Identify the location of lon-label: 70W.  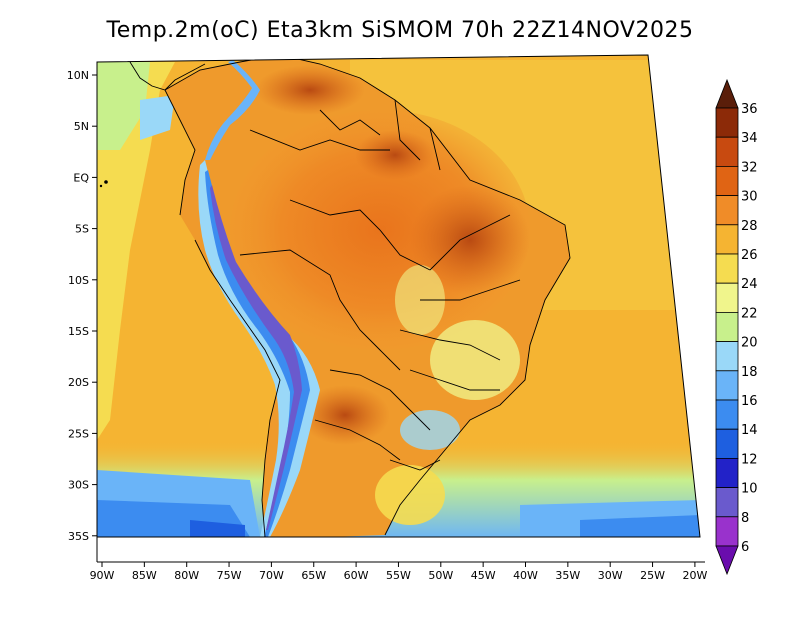
(271, 575).